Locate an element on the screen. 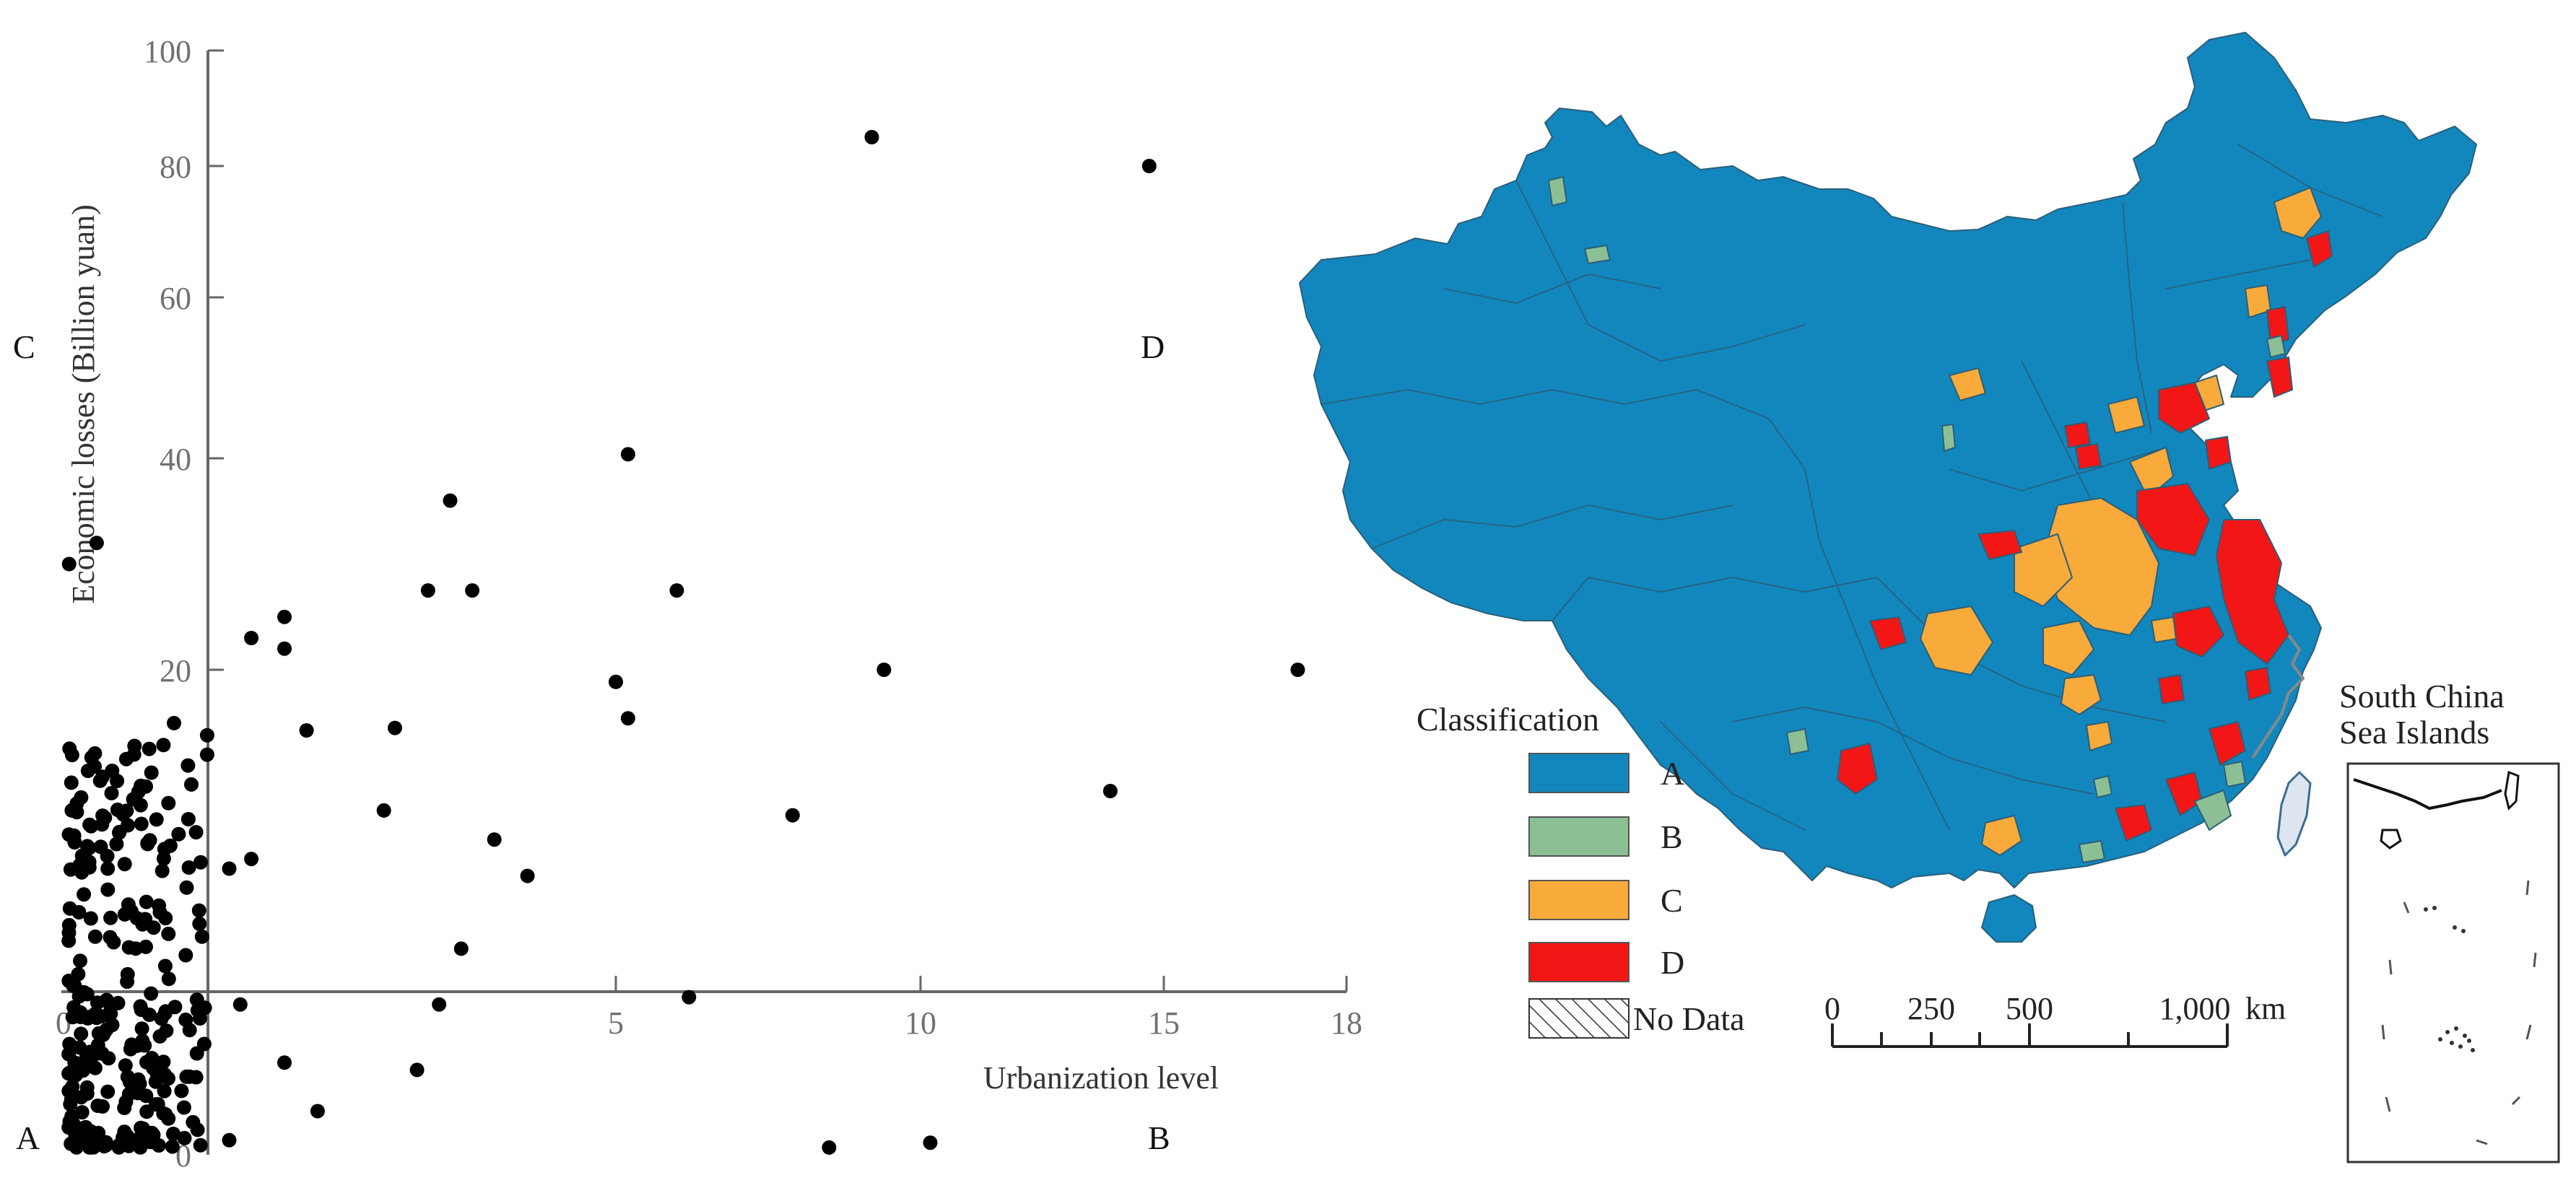  inset-title-line2: Sea Islands is located at coordinates (2414, 733).